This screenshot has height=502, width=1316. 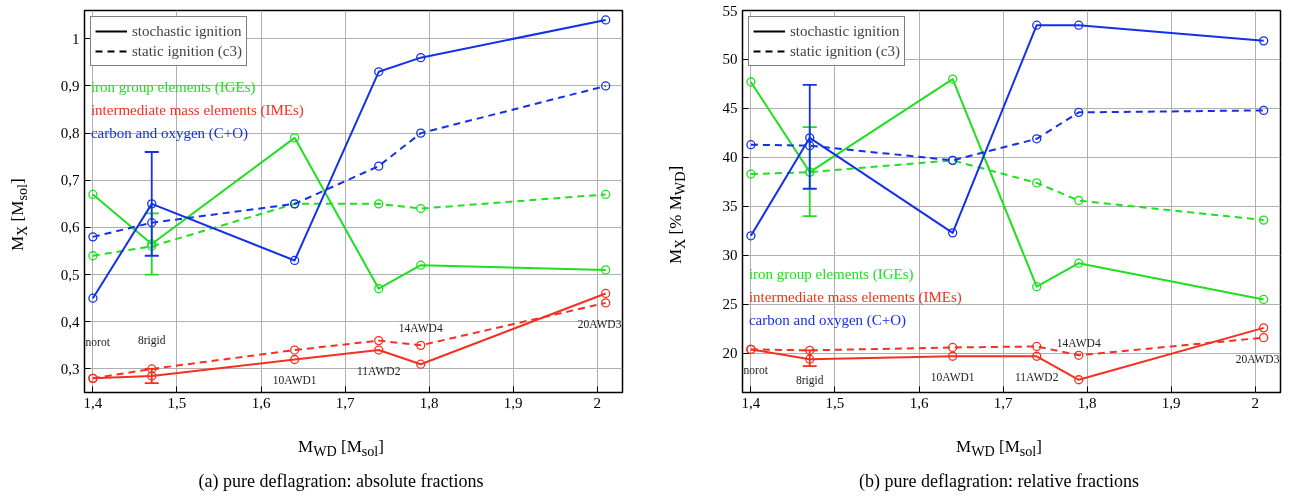 I want to click on y-tick-label: 0,4, so click(x=70, y=321).